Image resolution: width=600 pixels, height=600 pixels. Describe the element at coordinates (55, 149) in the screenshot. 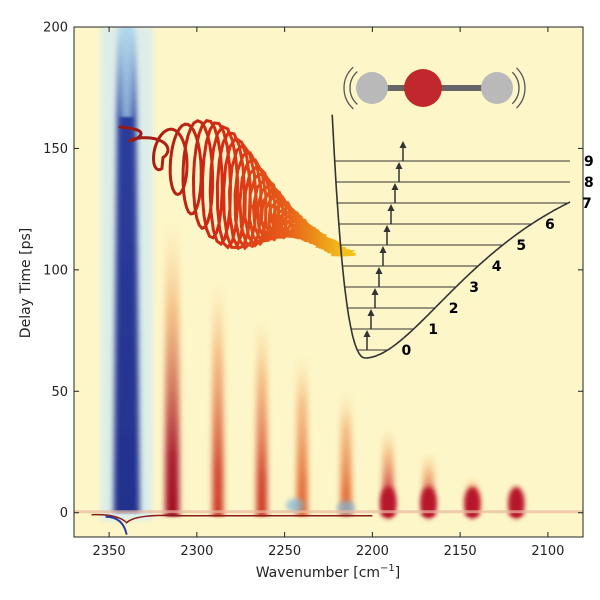

I see `y-tick-label: 150` at that location.